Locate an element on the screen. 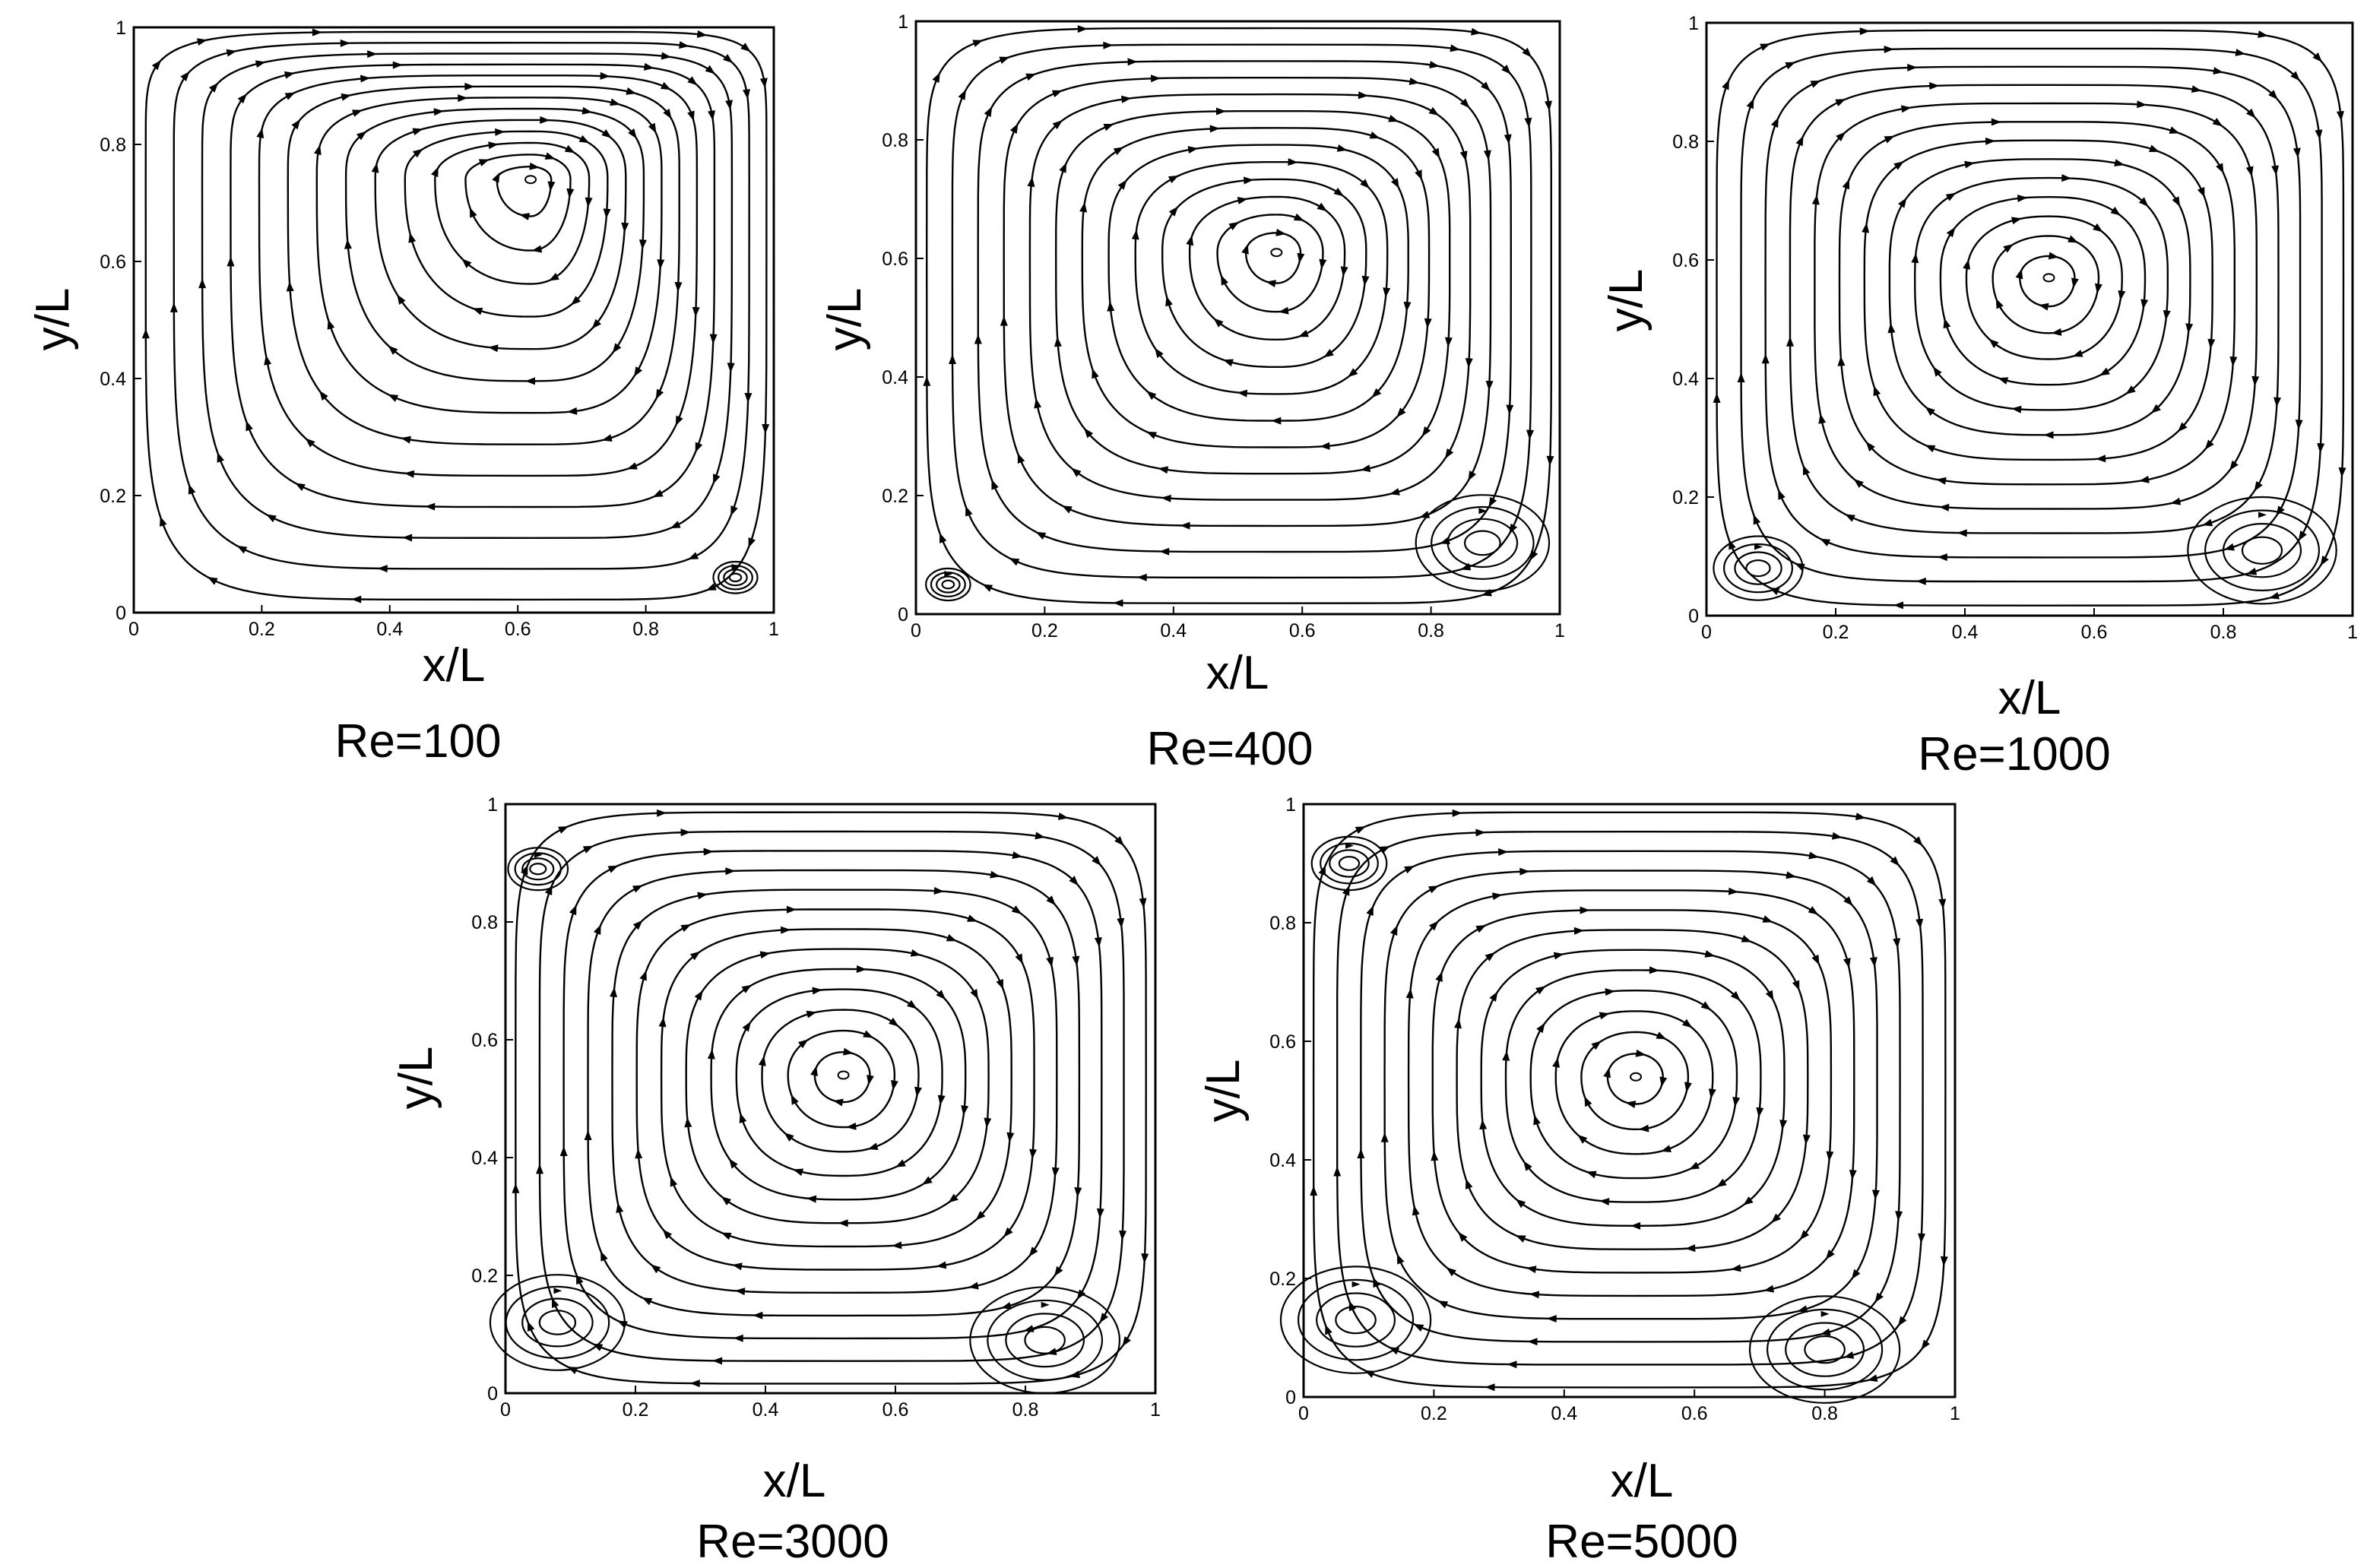  axes-frame is located at coordinates (453, 320).